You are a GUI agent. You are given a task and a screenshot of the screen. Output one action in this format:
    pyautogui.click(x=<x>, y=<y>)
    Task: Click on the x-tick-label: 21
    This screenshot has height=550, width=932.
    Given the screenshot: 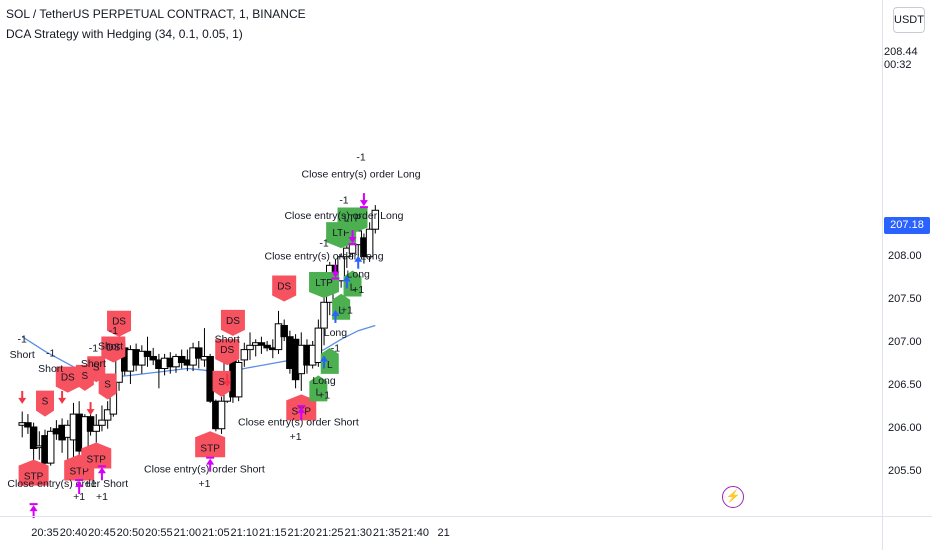 What is the action you would take?
    pyautogui.click(x=444, y=533)
    